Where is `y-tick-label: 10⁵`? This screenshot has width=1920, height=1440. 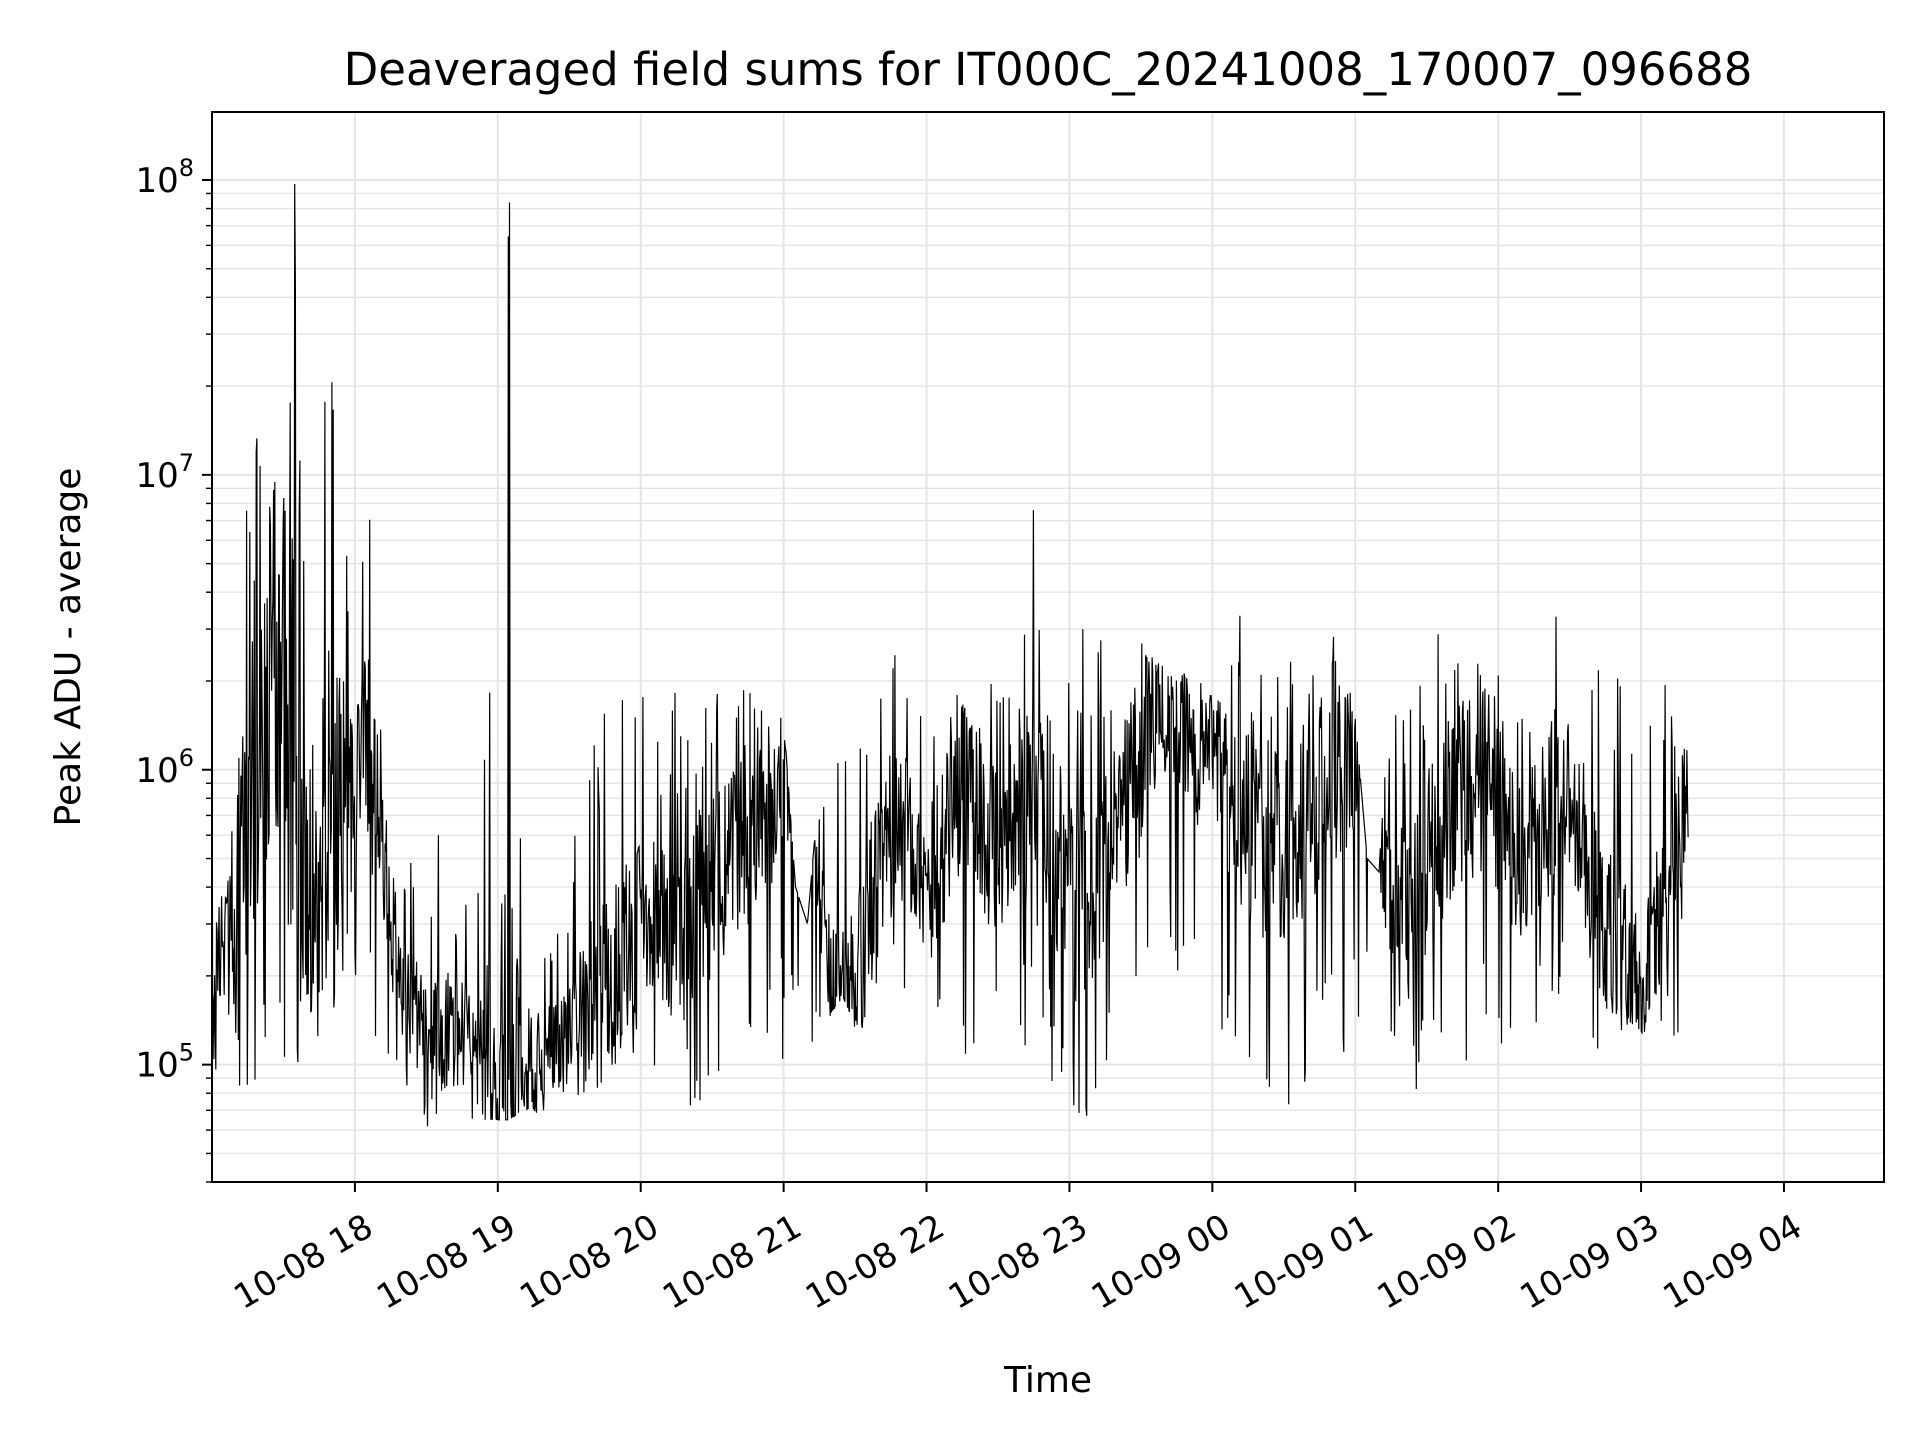
y-tick-label: 10⁵ is located at coordinates (164, 1062).